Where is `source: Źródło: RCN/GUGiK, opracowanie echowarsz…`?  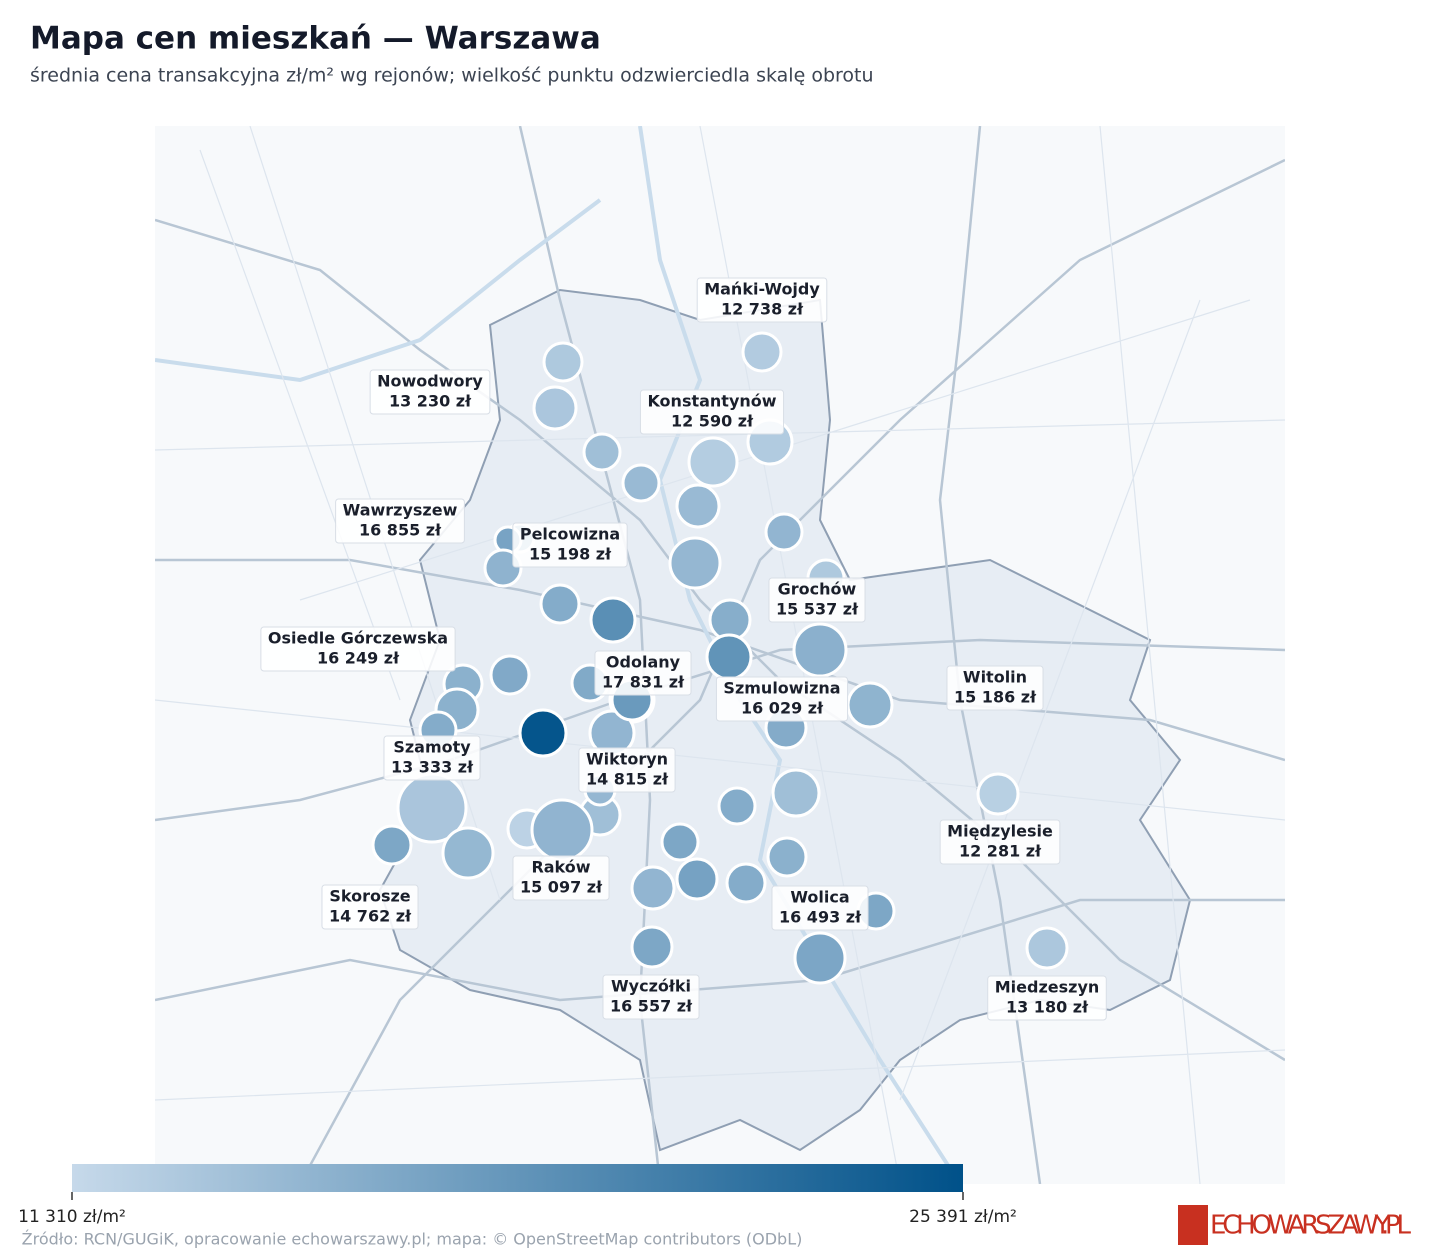
source: Źródło: RCN/GUGiK, opracowanie echowarsz… is located at coordinates (412, 1239).